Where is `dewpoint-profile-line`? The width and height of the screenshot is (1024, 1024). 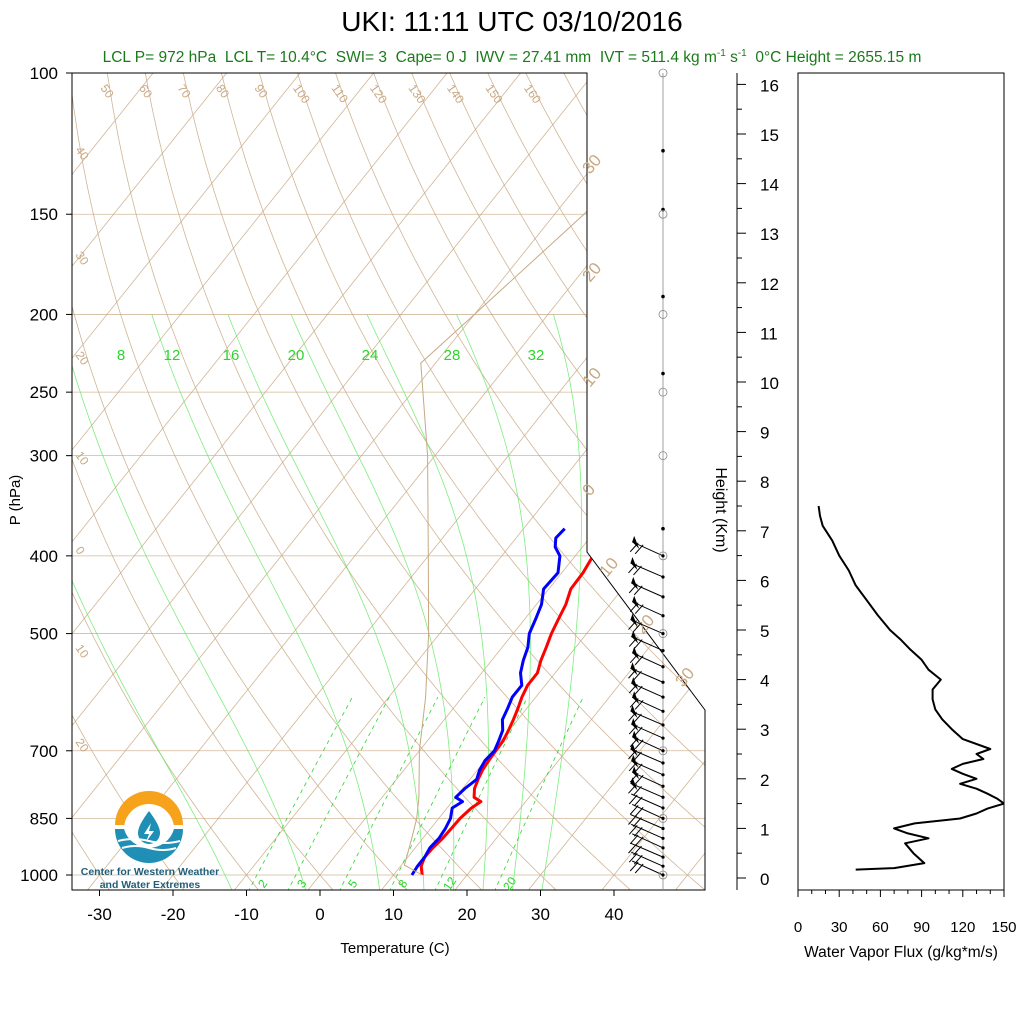 dewpoint-profile-line is located at coordinates (488, 701).